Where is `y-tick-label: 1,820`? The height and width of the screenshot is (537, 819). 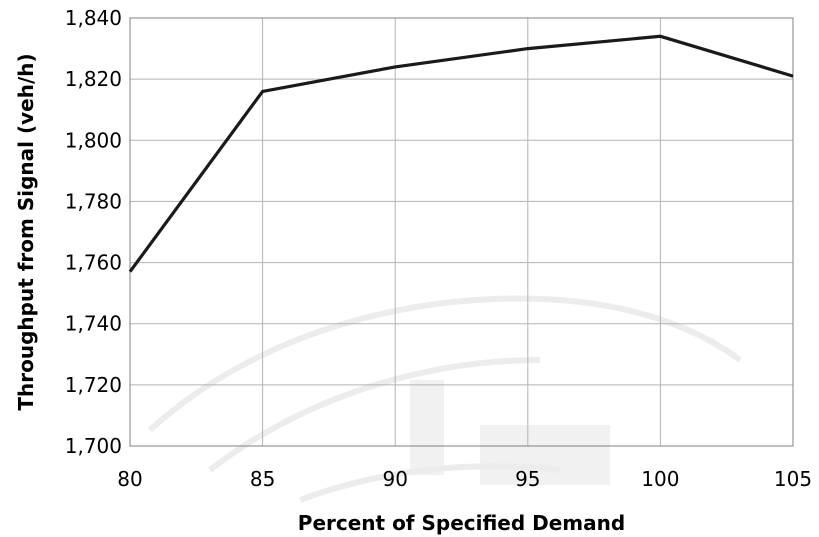
y-tick-label: 1,820 is located at coordinates (93, 79).